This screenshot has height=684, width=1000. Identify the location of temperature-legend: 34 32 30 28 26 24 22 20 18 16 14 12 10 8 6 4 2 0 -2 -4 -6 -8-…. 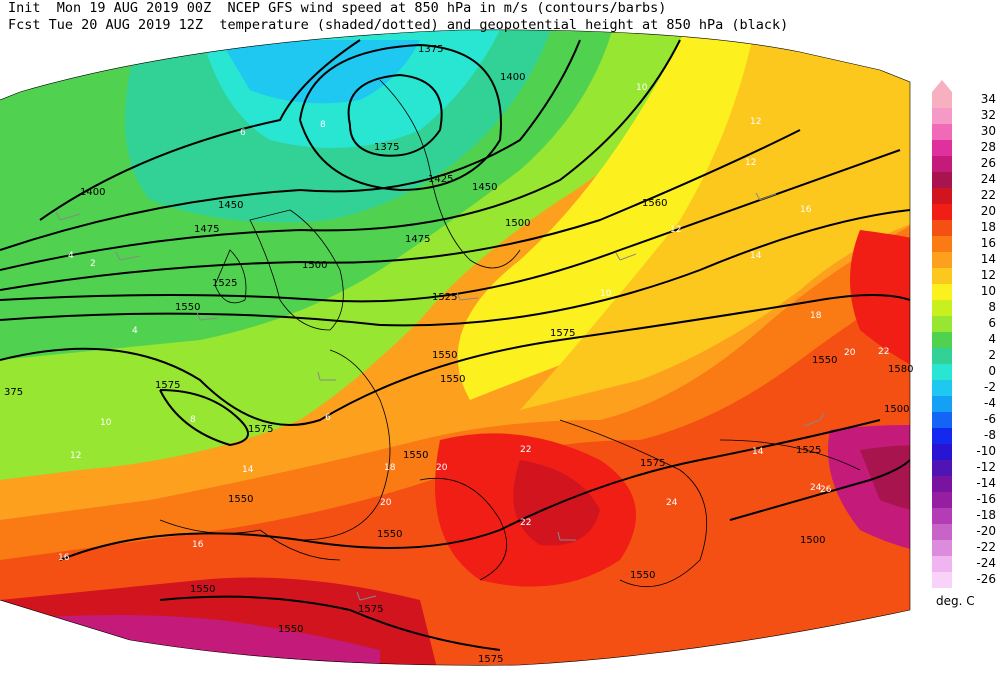
(964, 356).